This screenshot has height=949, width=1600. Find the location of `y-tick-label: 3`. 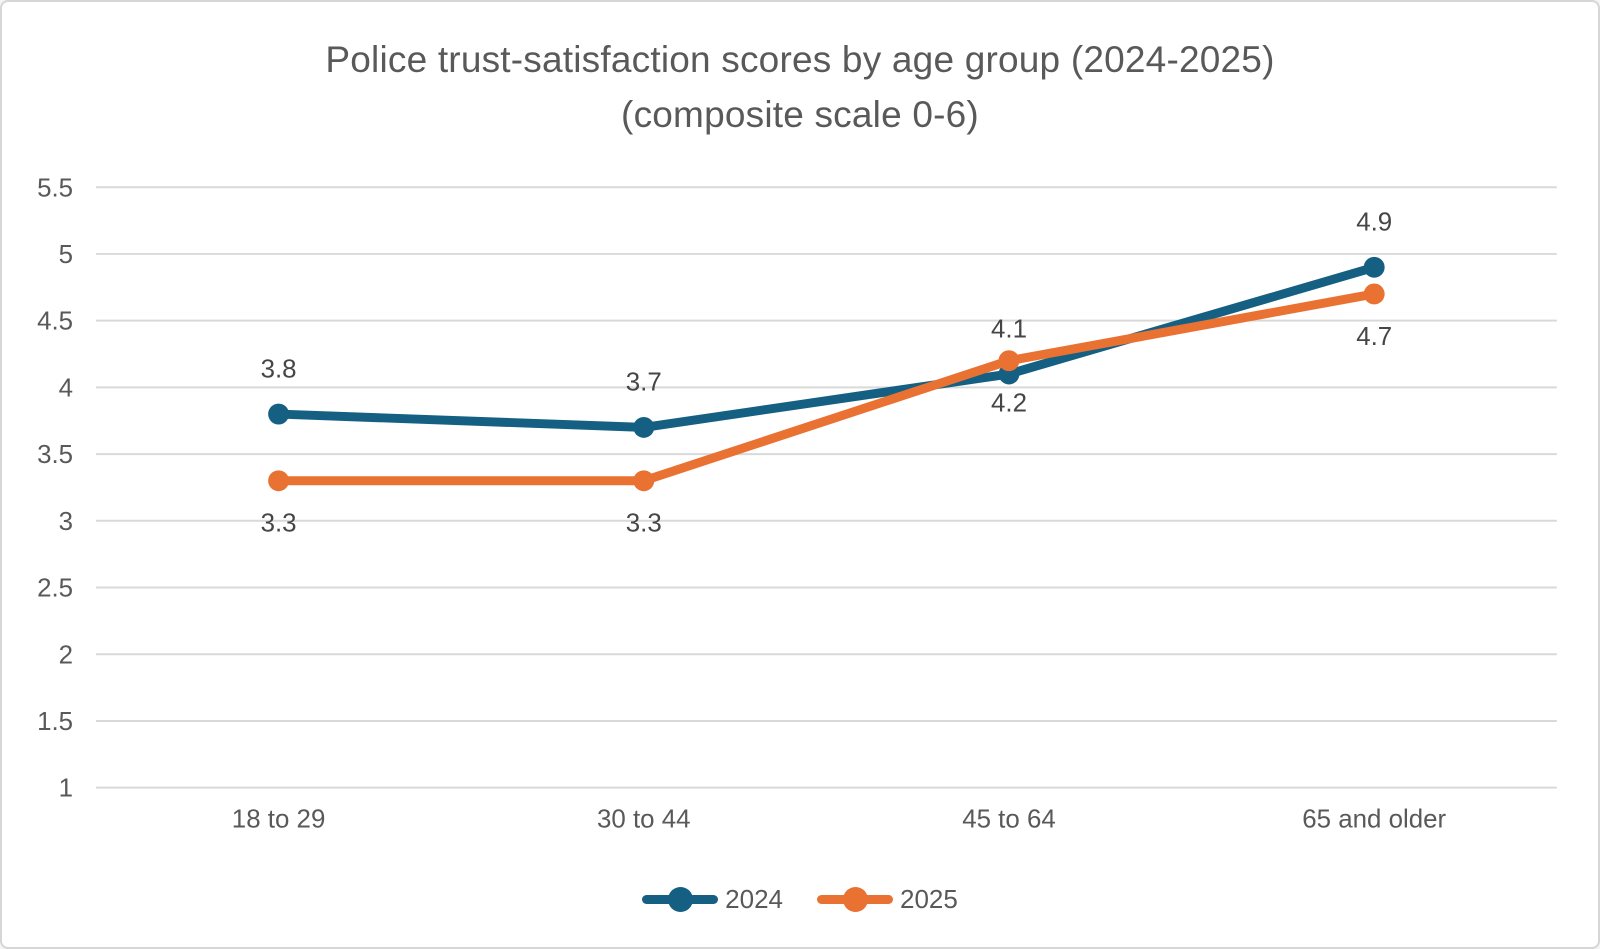

y-tick-label: 3 is located at coordinates (66, 522).